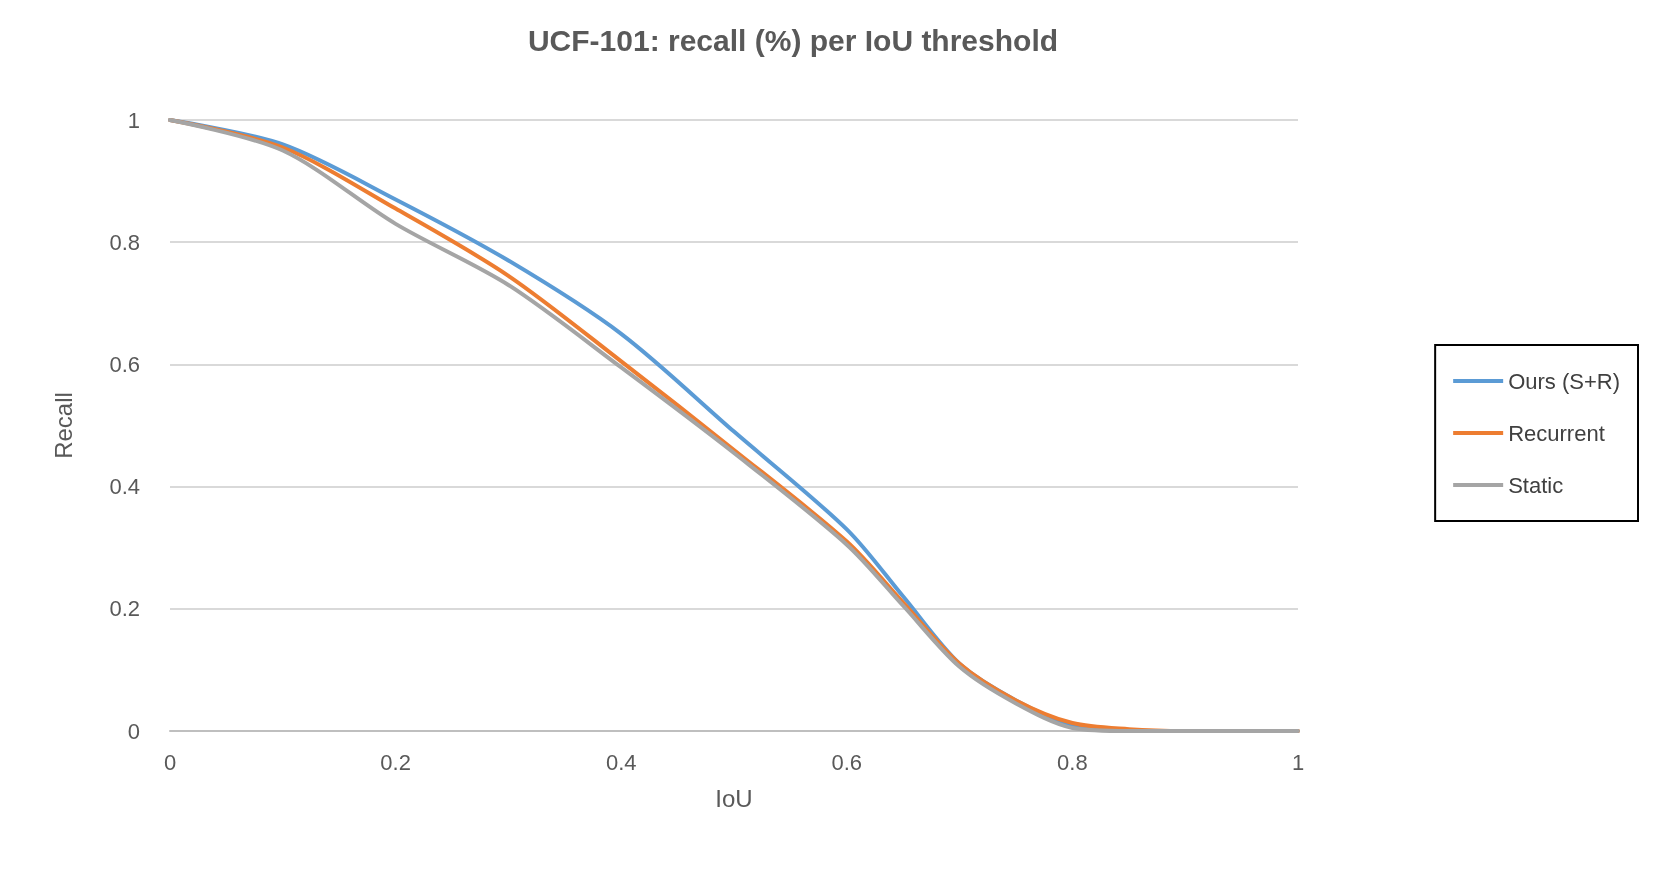 The height and width of the screenshot is (870, 1657). I want to click on x-tick-label: 0.2, so click(395, 762).